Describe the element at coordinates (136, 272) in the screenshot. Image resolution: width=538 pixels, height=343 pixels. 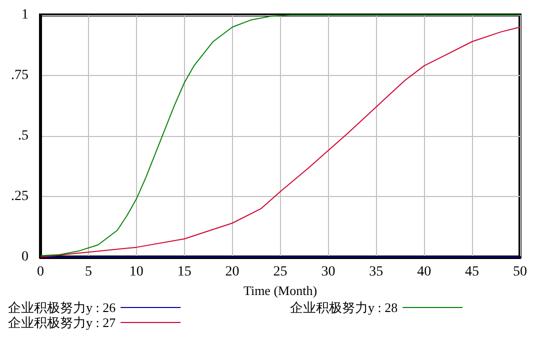
I see `x-tick-label: 10` at that location.